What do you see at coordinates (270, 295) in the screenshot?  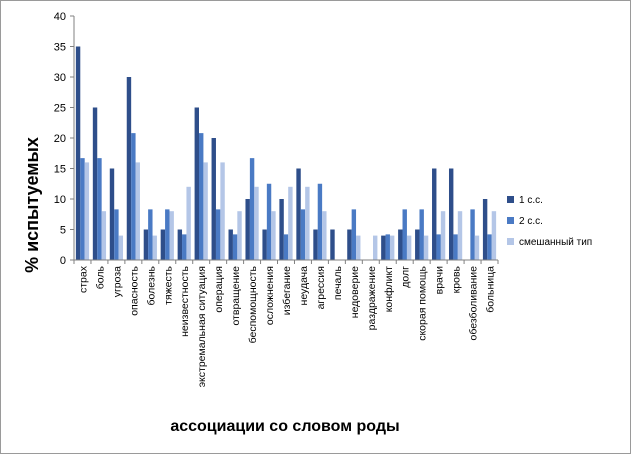 I see `x-category-label: осложнения` at bounding box center [270, 295].